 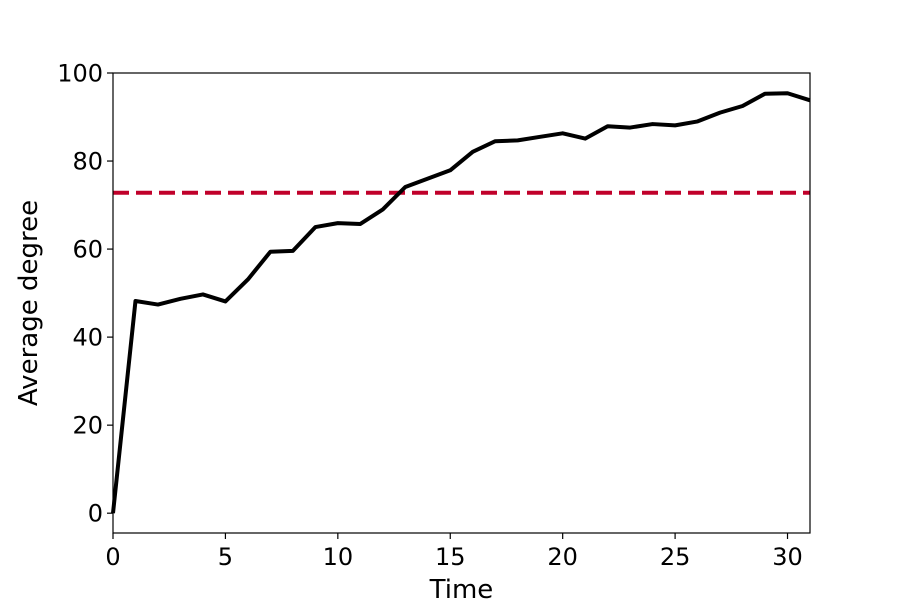 What do you see at coordinates (450, 557) in the screenshot?
I see `x-tick-label: 15` at bounding box center [450, 557].